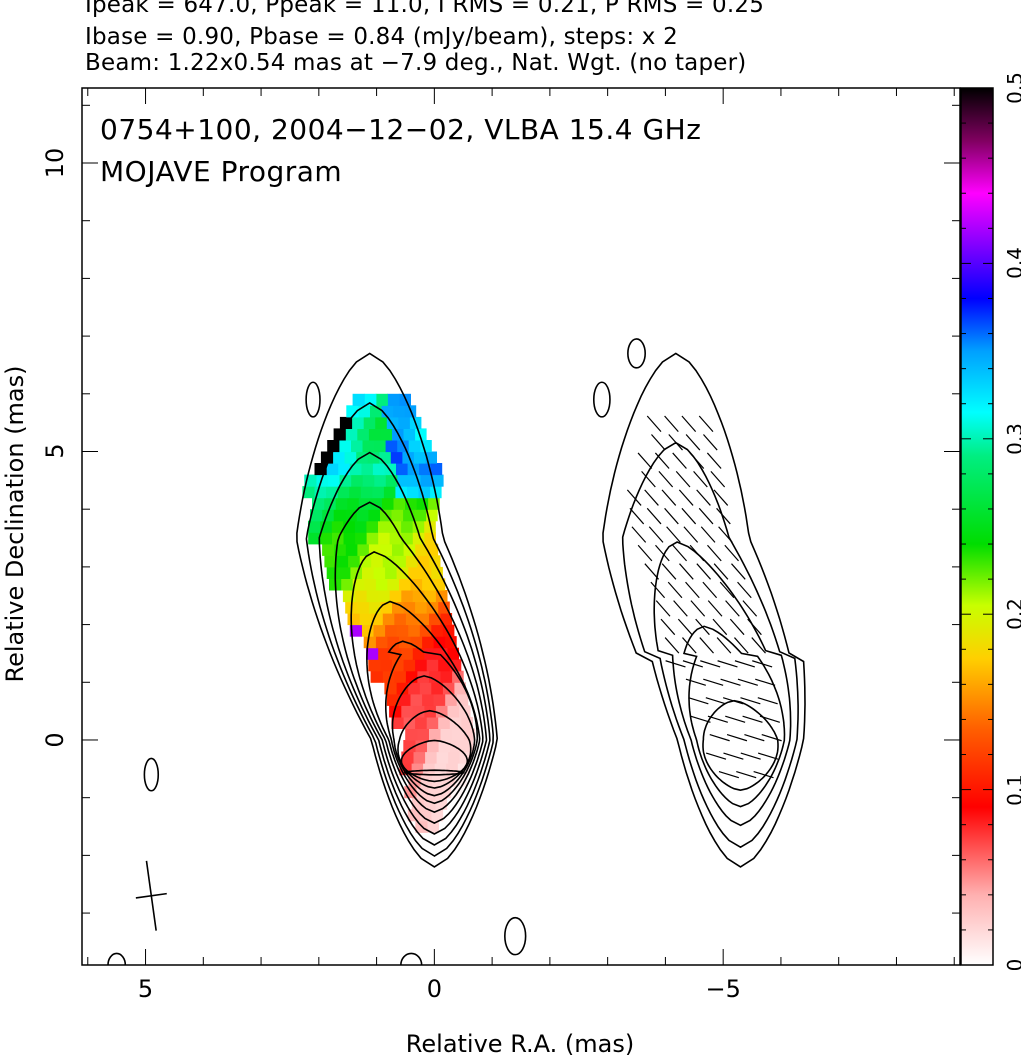  I want to click on y-tick-label: 5, so click(55, 451).